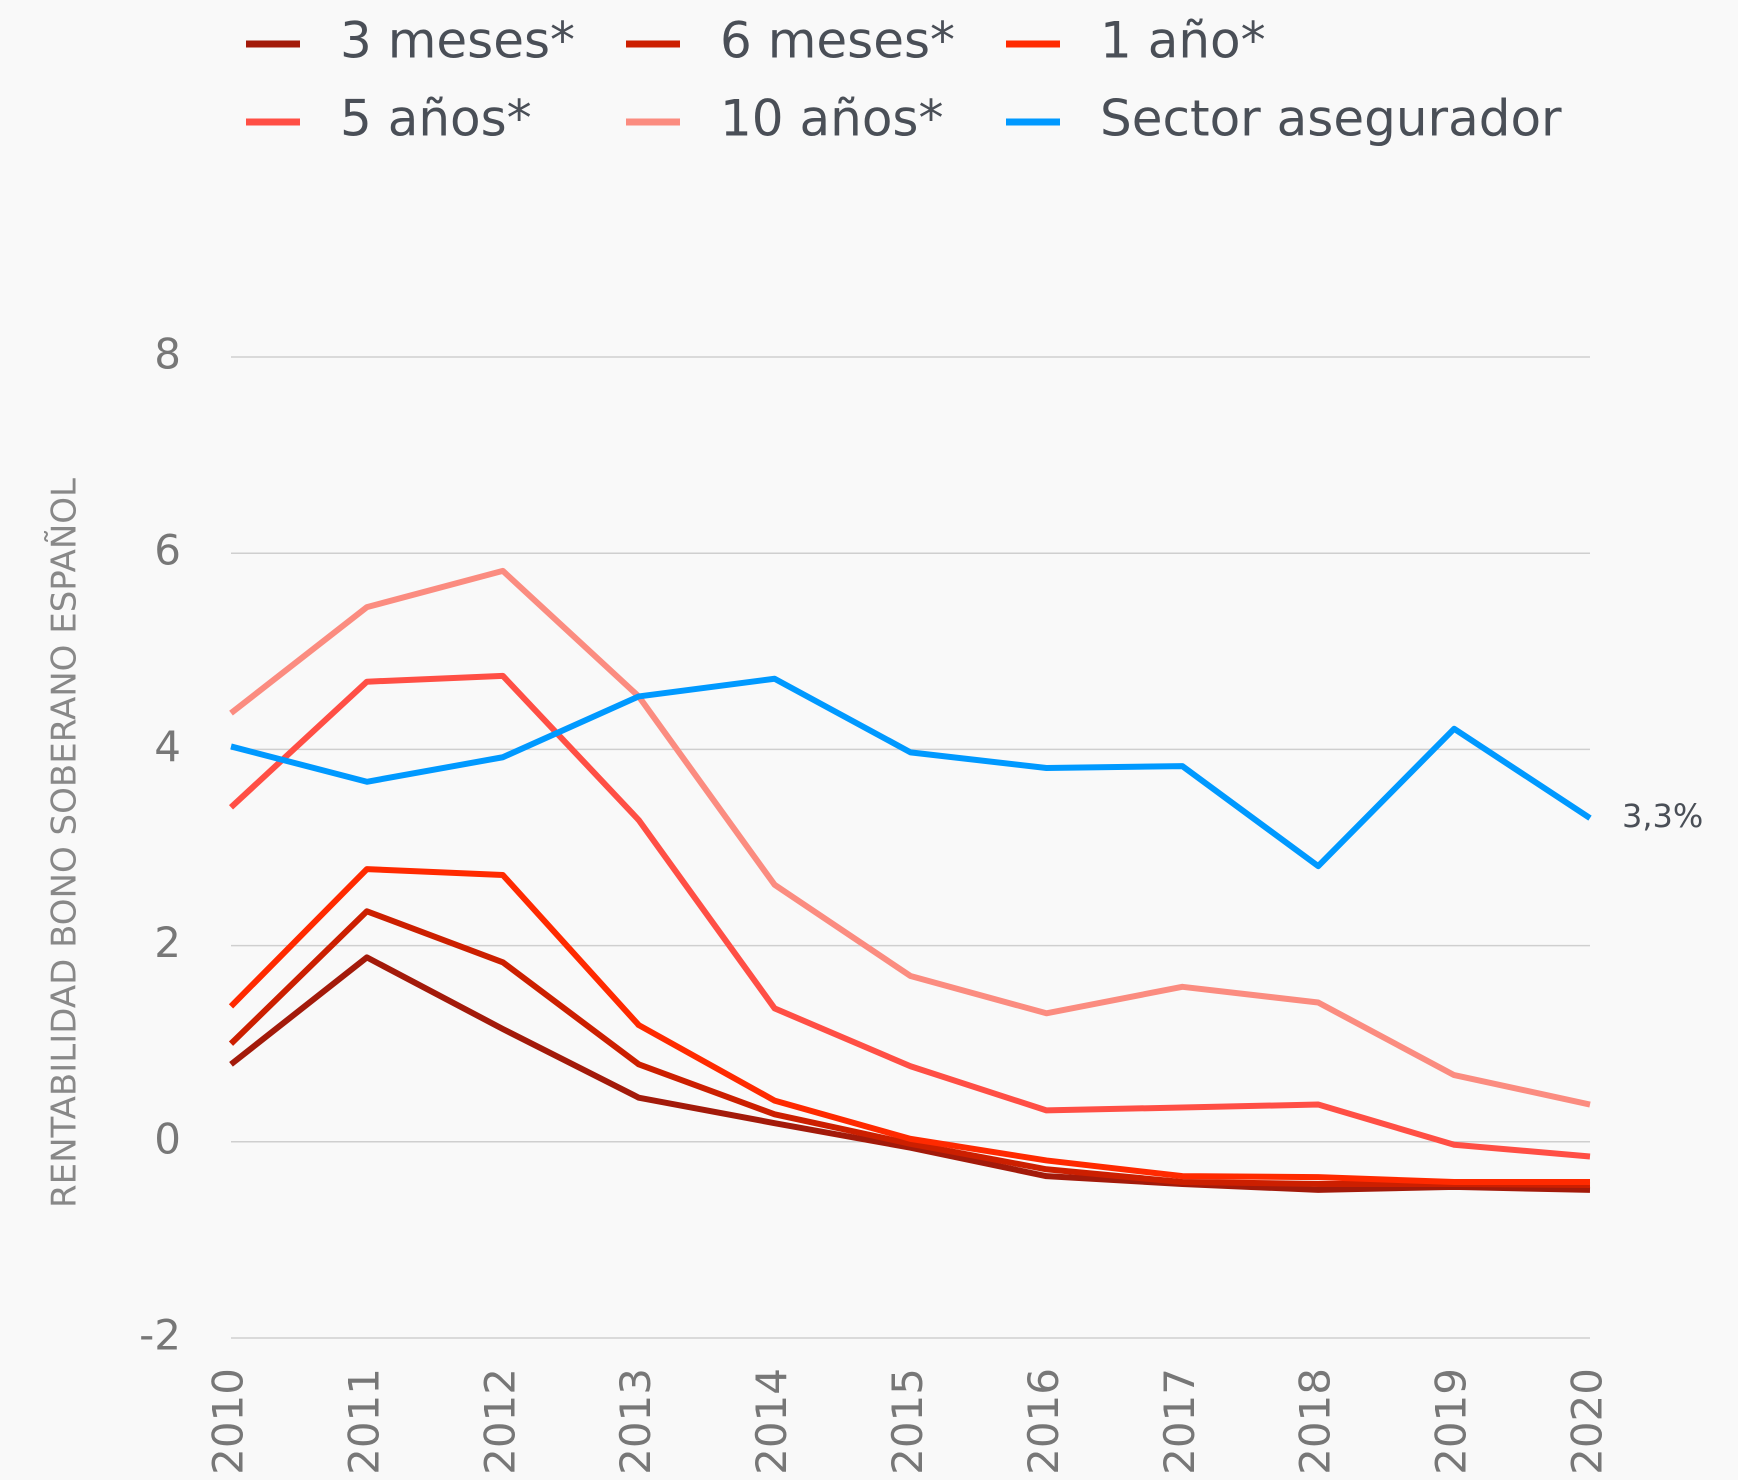 This screenshot has width=1738, height=1480. I want to click on legend-label: 3 meses*, so click(457, 41).